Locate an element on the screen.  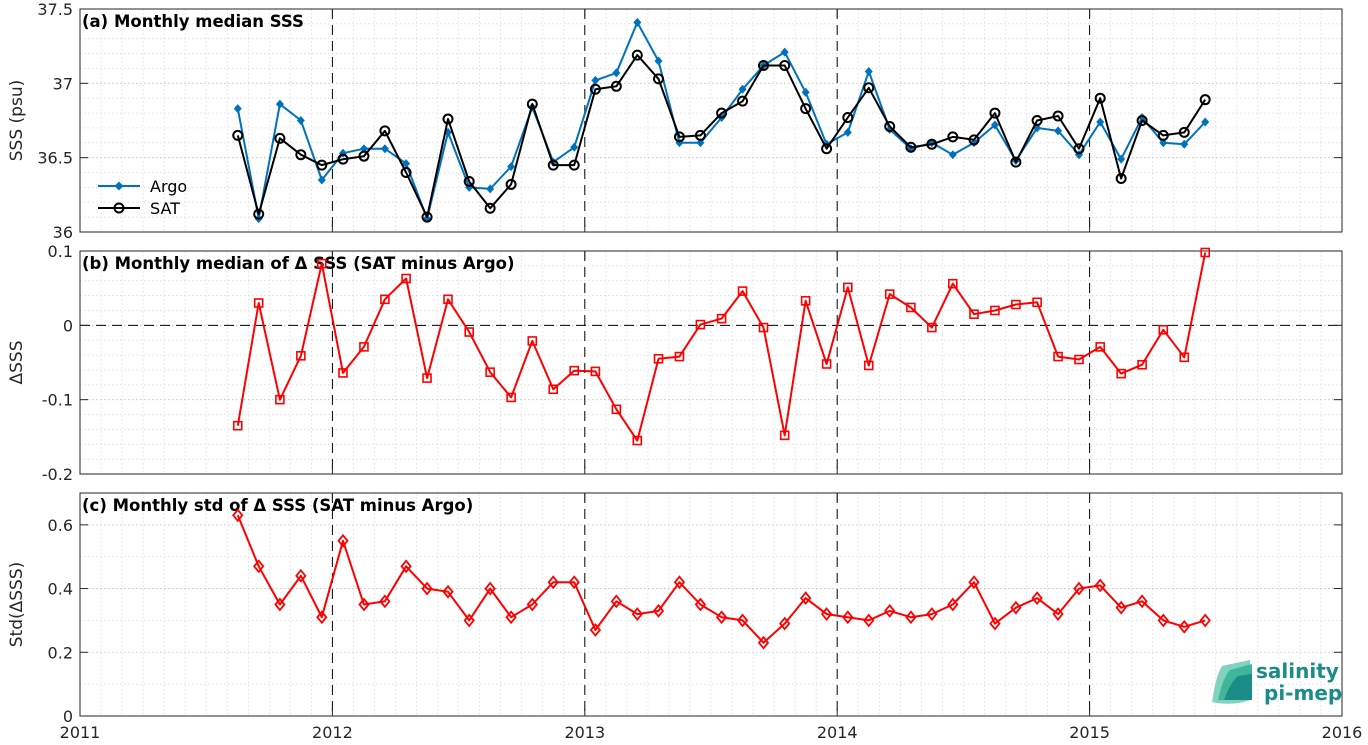
salinity-pi-mep-logo: salinity pi-mep is located at coordinates (1277, 682).